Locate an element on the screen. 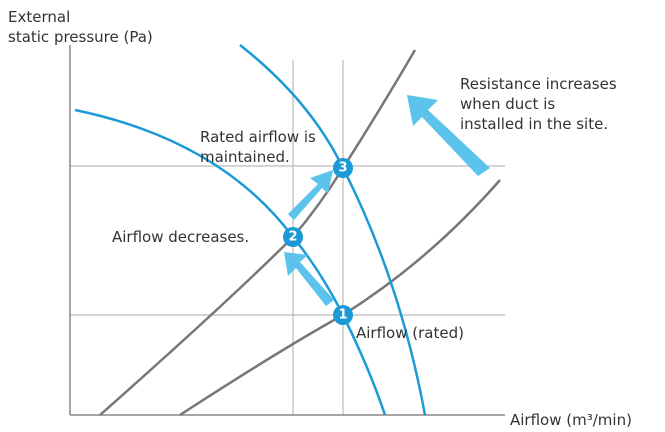 The image size is (665, 432). point-label: 2 is located at coordinates (292, 237).